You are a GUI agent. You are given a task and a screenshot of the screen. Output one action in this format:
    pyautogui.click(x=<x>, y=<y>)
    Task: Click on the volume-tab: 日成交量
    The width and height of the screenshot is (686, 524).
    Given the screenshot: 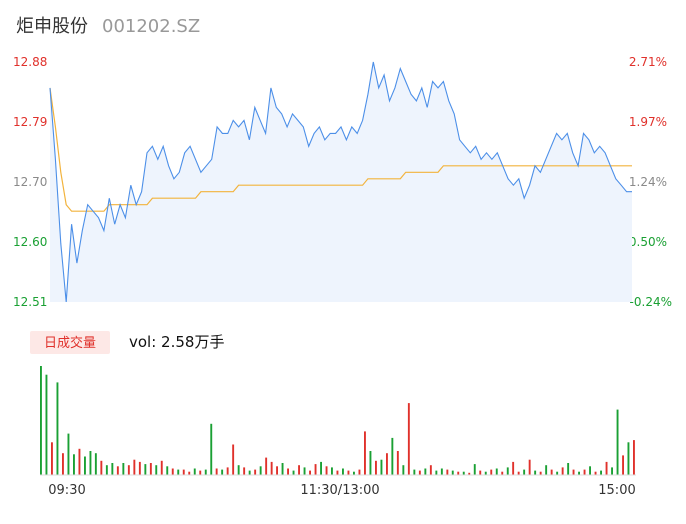 What is the action you would take?
    pyautogui.click(x=70, y=342)
    